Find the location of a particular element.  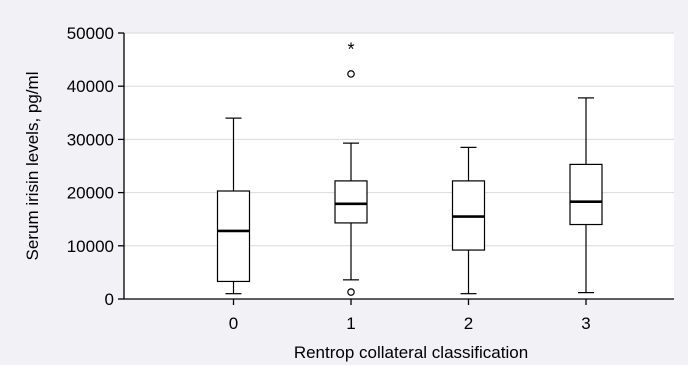

y-tick-label: 0 is located at coordinates (109, 299).